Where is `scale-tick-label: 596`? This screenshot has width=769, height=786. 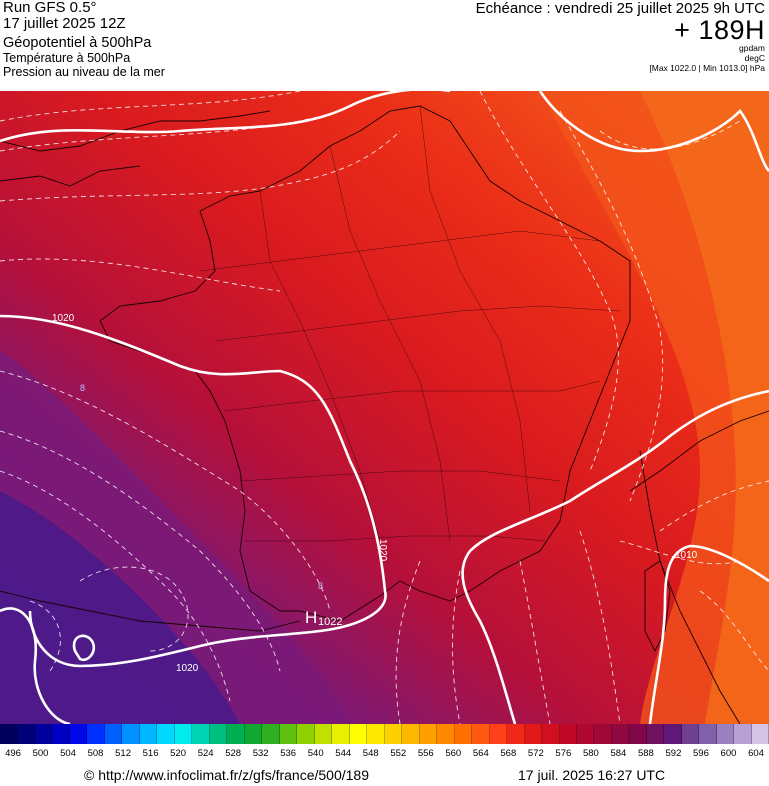
scale-tick-label: 596 is located at coordinates (701, 753).